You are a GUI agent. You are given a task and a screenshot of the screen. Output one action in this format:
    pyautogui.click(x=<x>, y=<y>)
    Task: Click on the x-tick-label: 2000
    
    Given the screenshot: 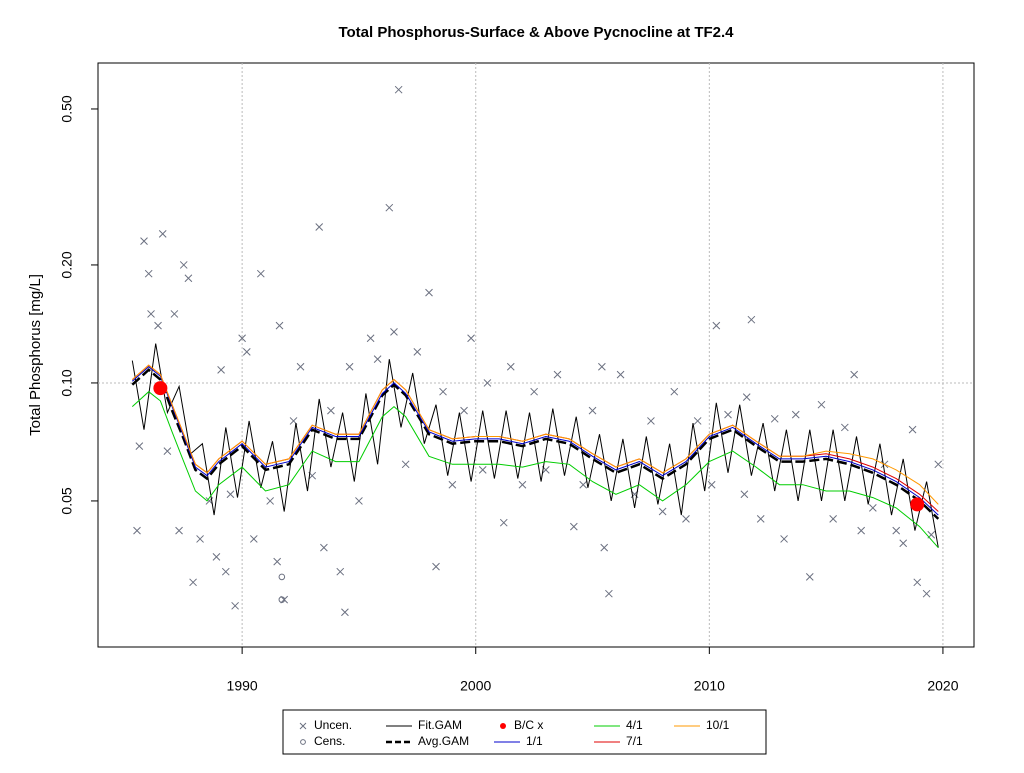 What is the action you would take?
    pyautogui.click(x=475, y=686)
    